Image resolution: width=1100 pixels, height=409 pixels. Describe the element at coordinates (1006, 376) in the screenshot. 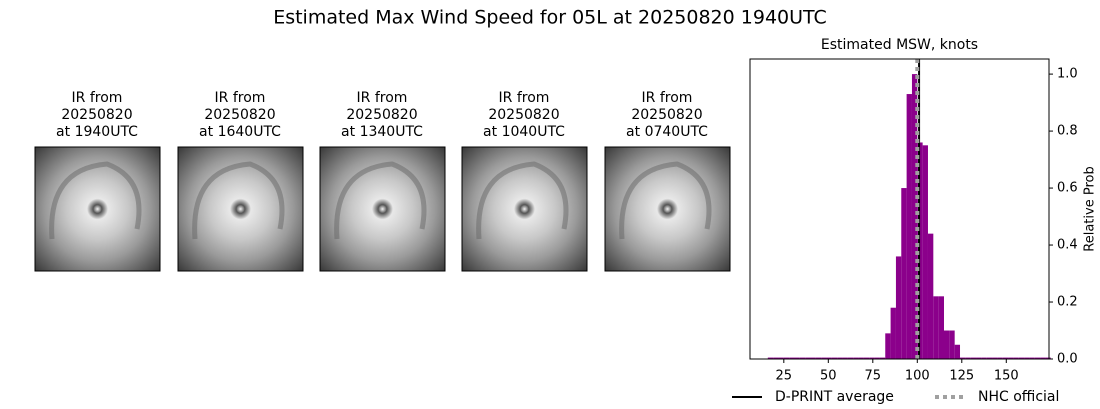

I see `x-tick-label: 150` at that location.